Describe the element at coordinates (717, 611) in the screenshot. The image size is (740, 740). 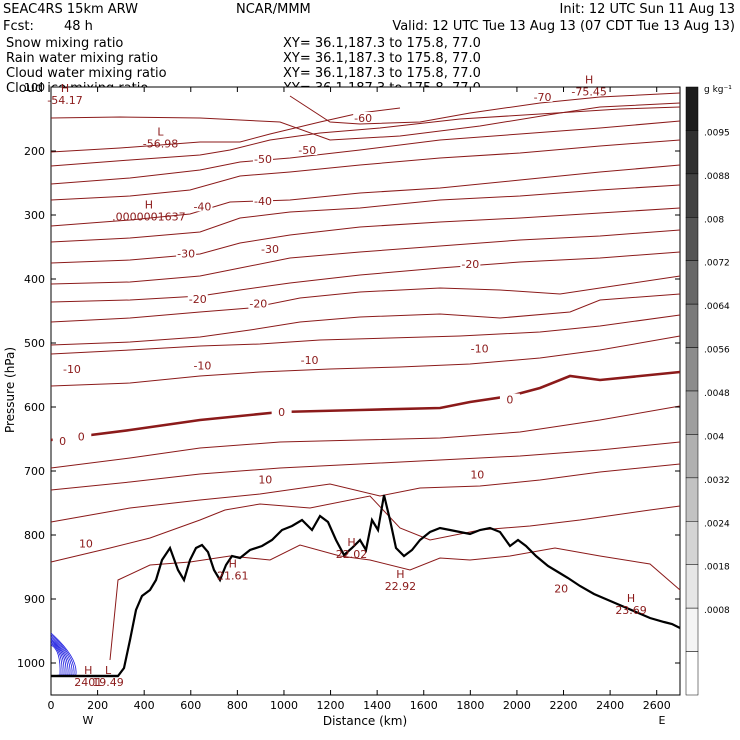
I see `colorbar-label: .0008` at that location.